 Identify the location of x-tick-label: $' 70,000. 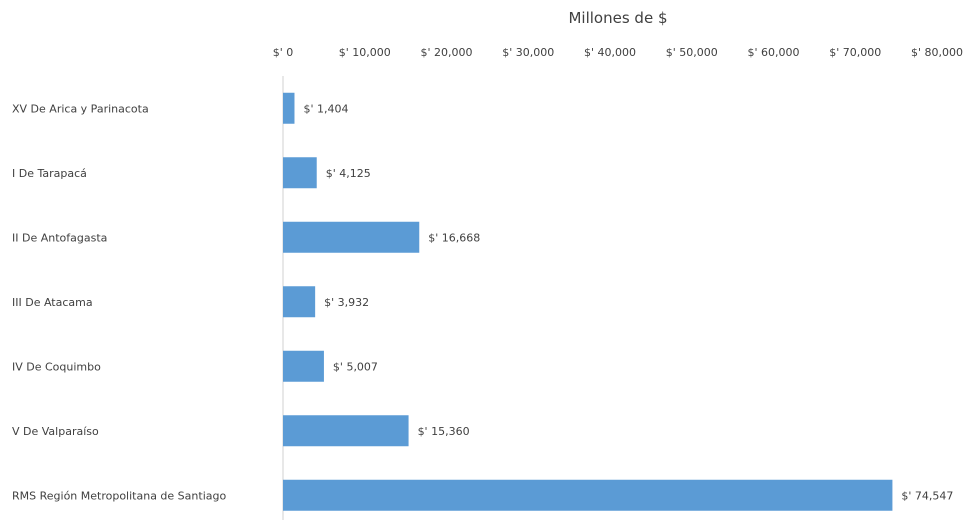
(855, 52).